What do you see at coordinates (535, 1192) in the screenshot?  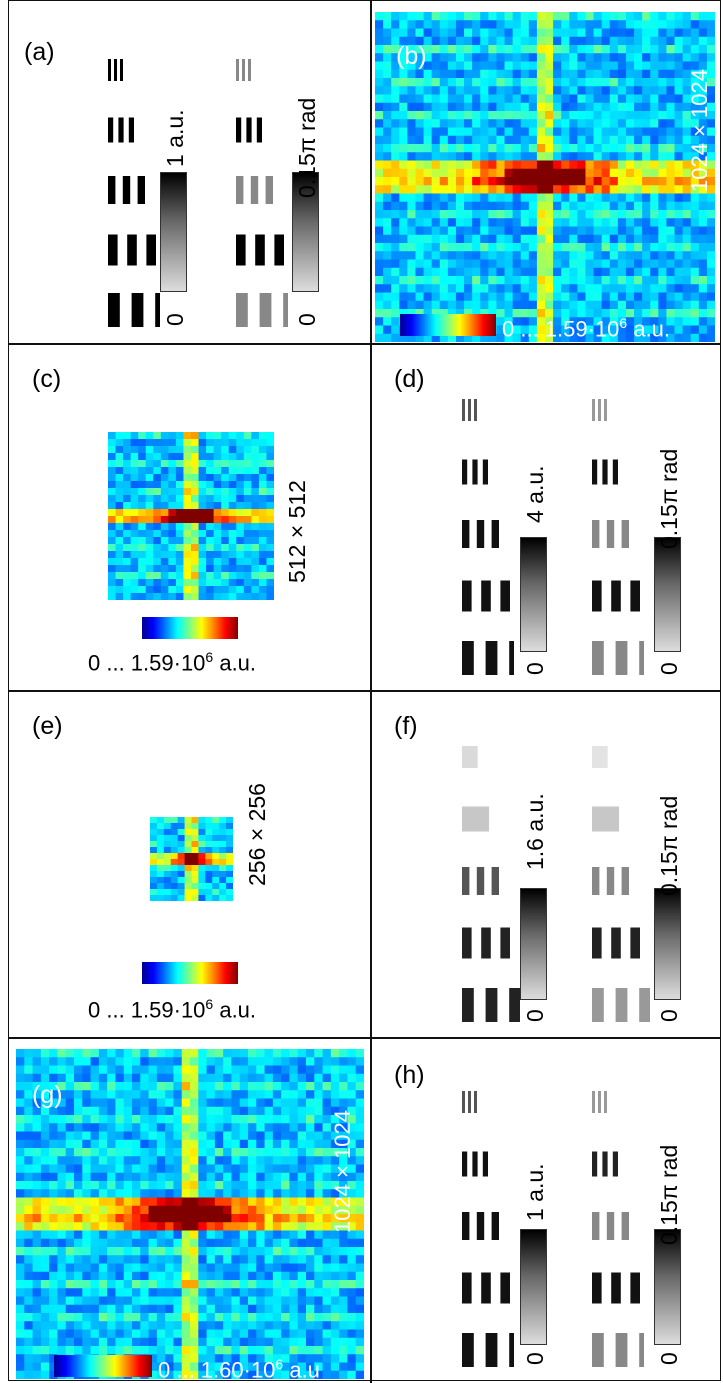 I see `amplitude-max-label: 1 a.u.` at bounding box center [535, 1192].